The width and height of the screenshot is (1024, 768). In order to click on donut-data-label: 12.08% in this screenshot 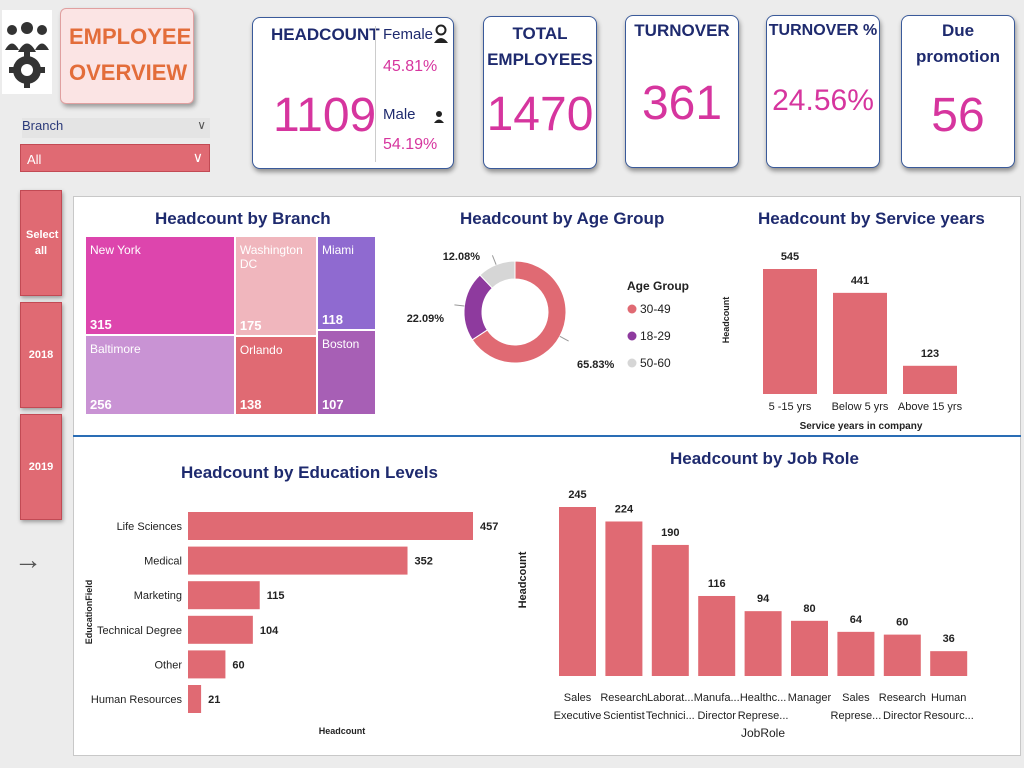, I will do `click(462, 257)`.